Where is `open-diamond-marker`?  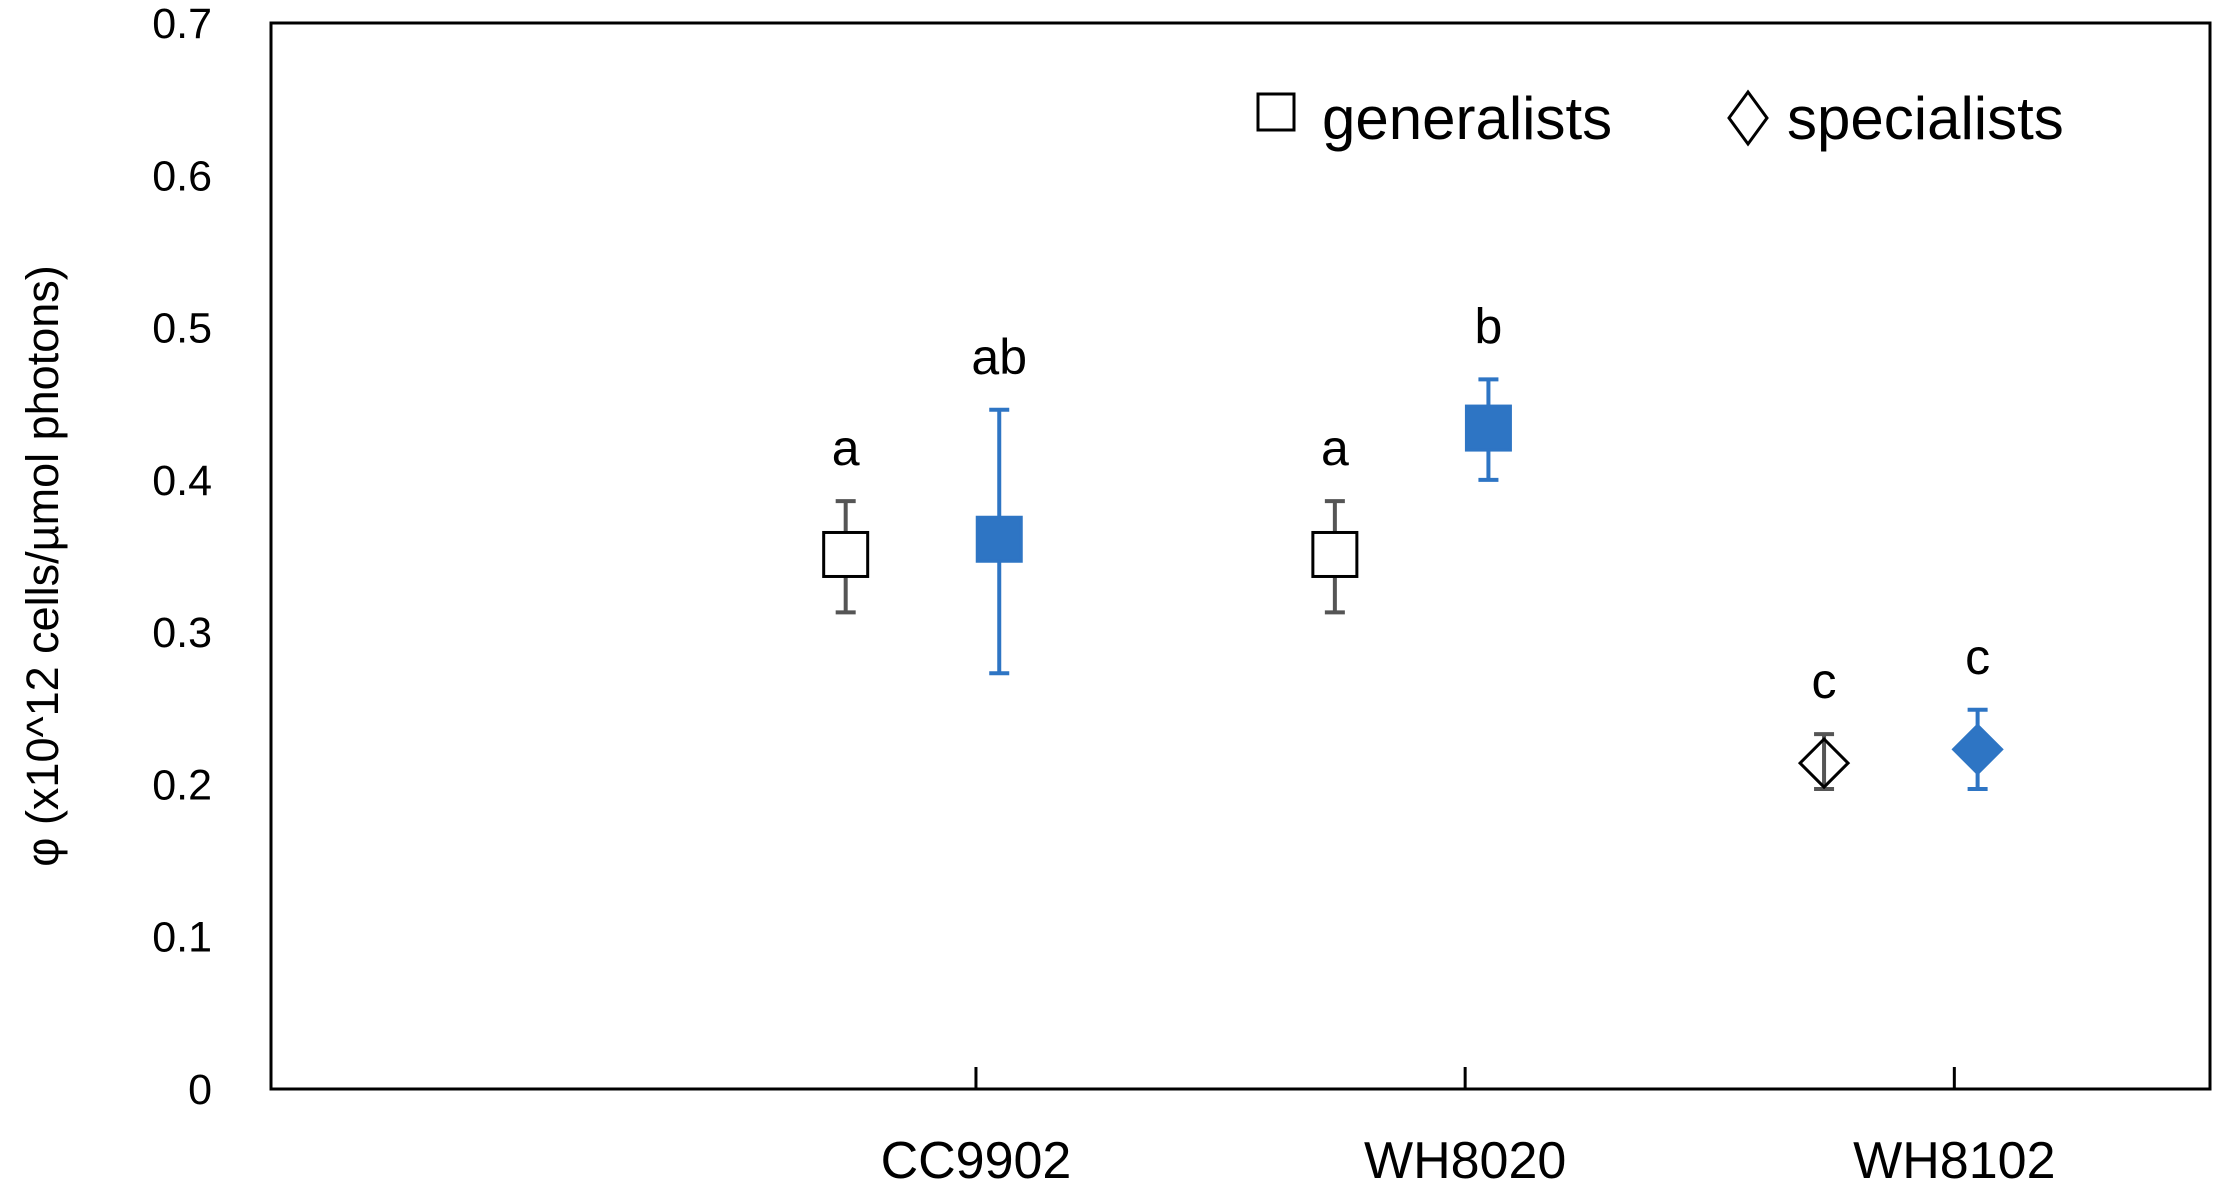
open-diamond-marker is located at coordinates (1824, 763).